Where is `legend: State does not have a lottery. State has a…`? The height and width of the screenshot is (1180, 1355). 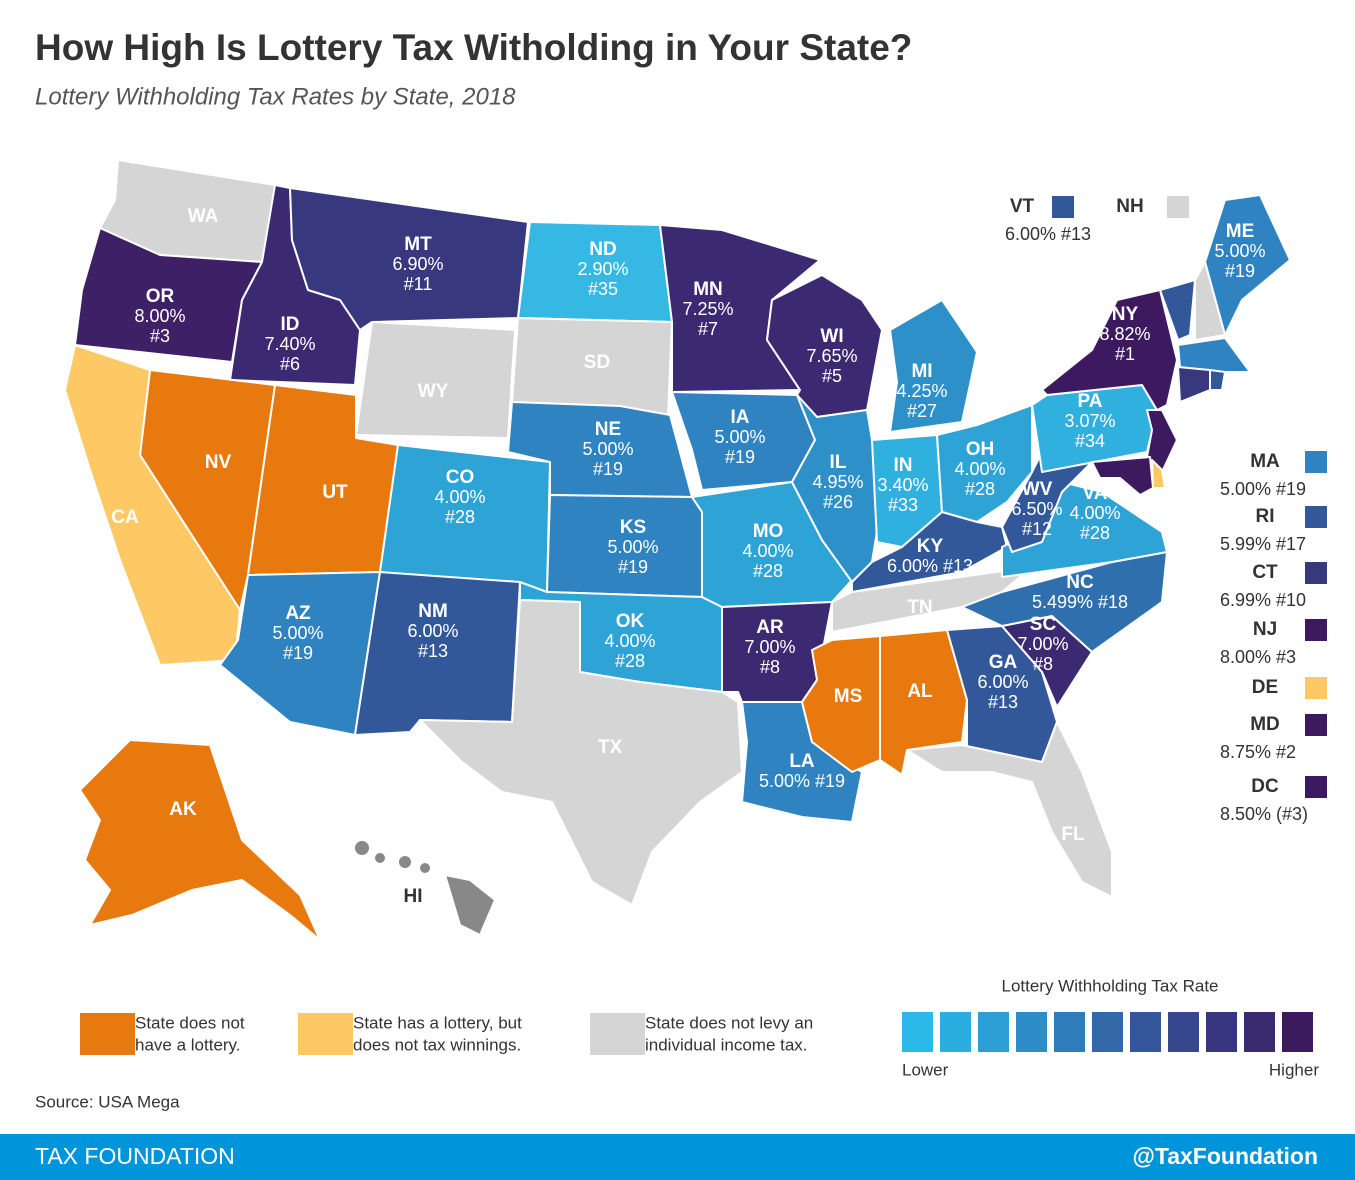 legend: State does not have a lottery. State has a… is located at coordinates (699, 1027).